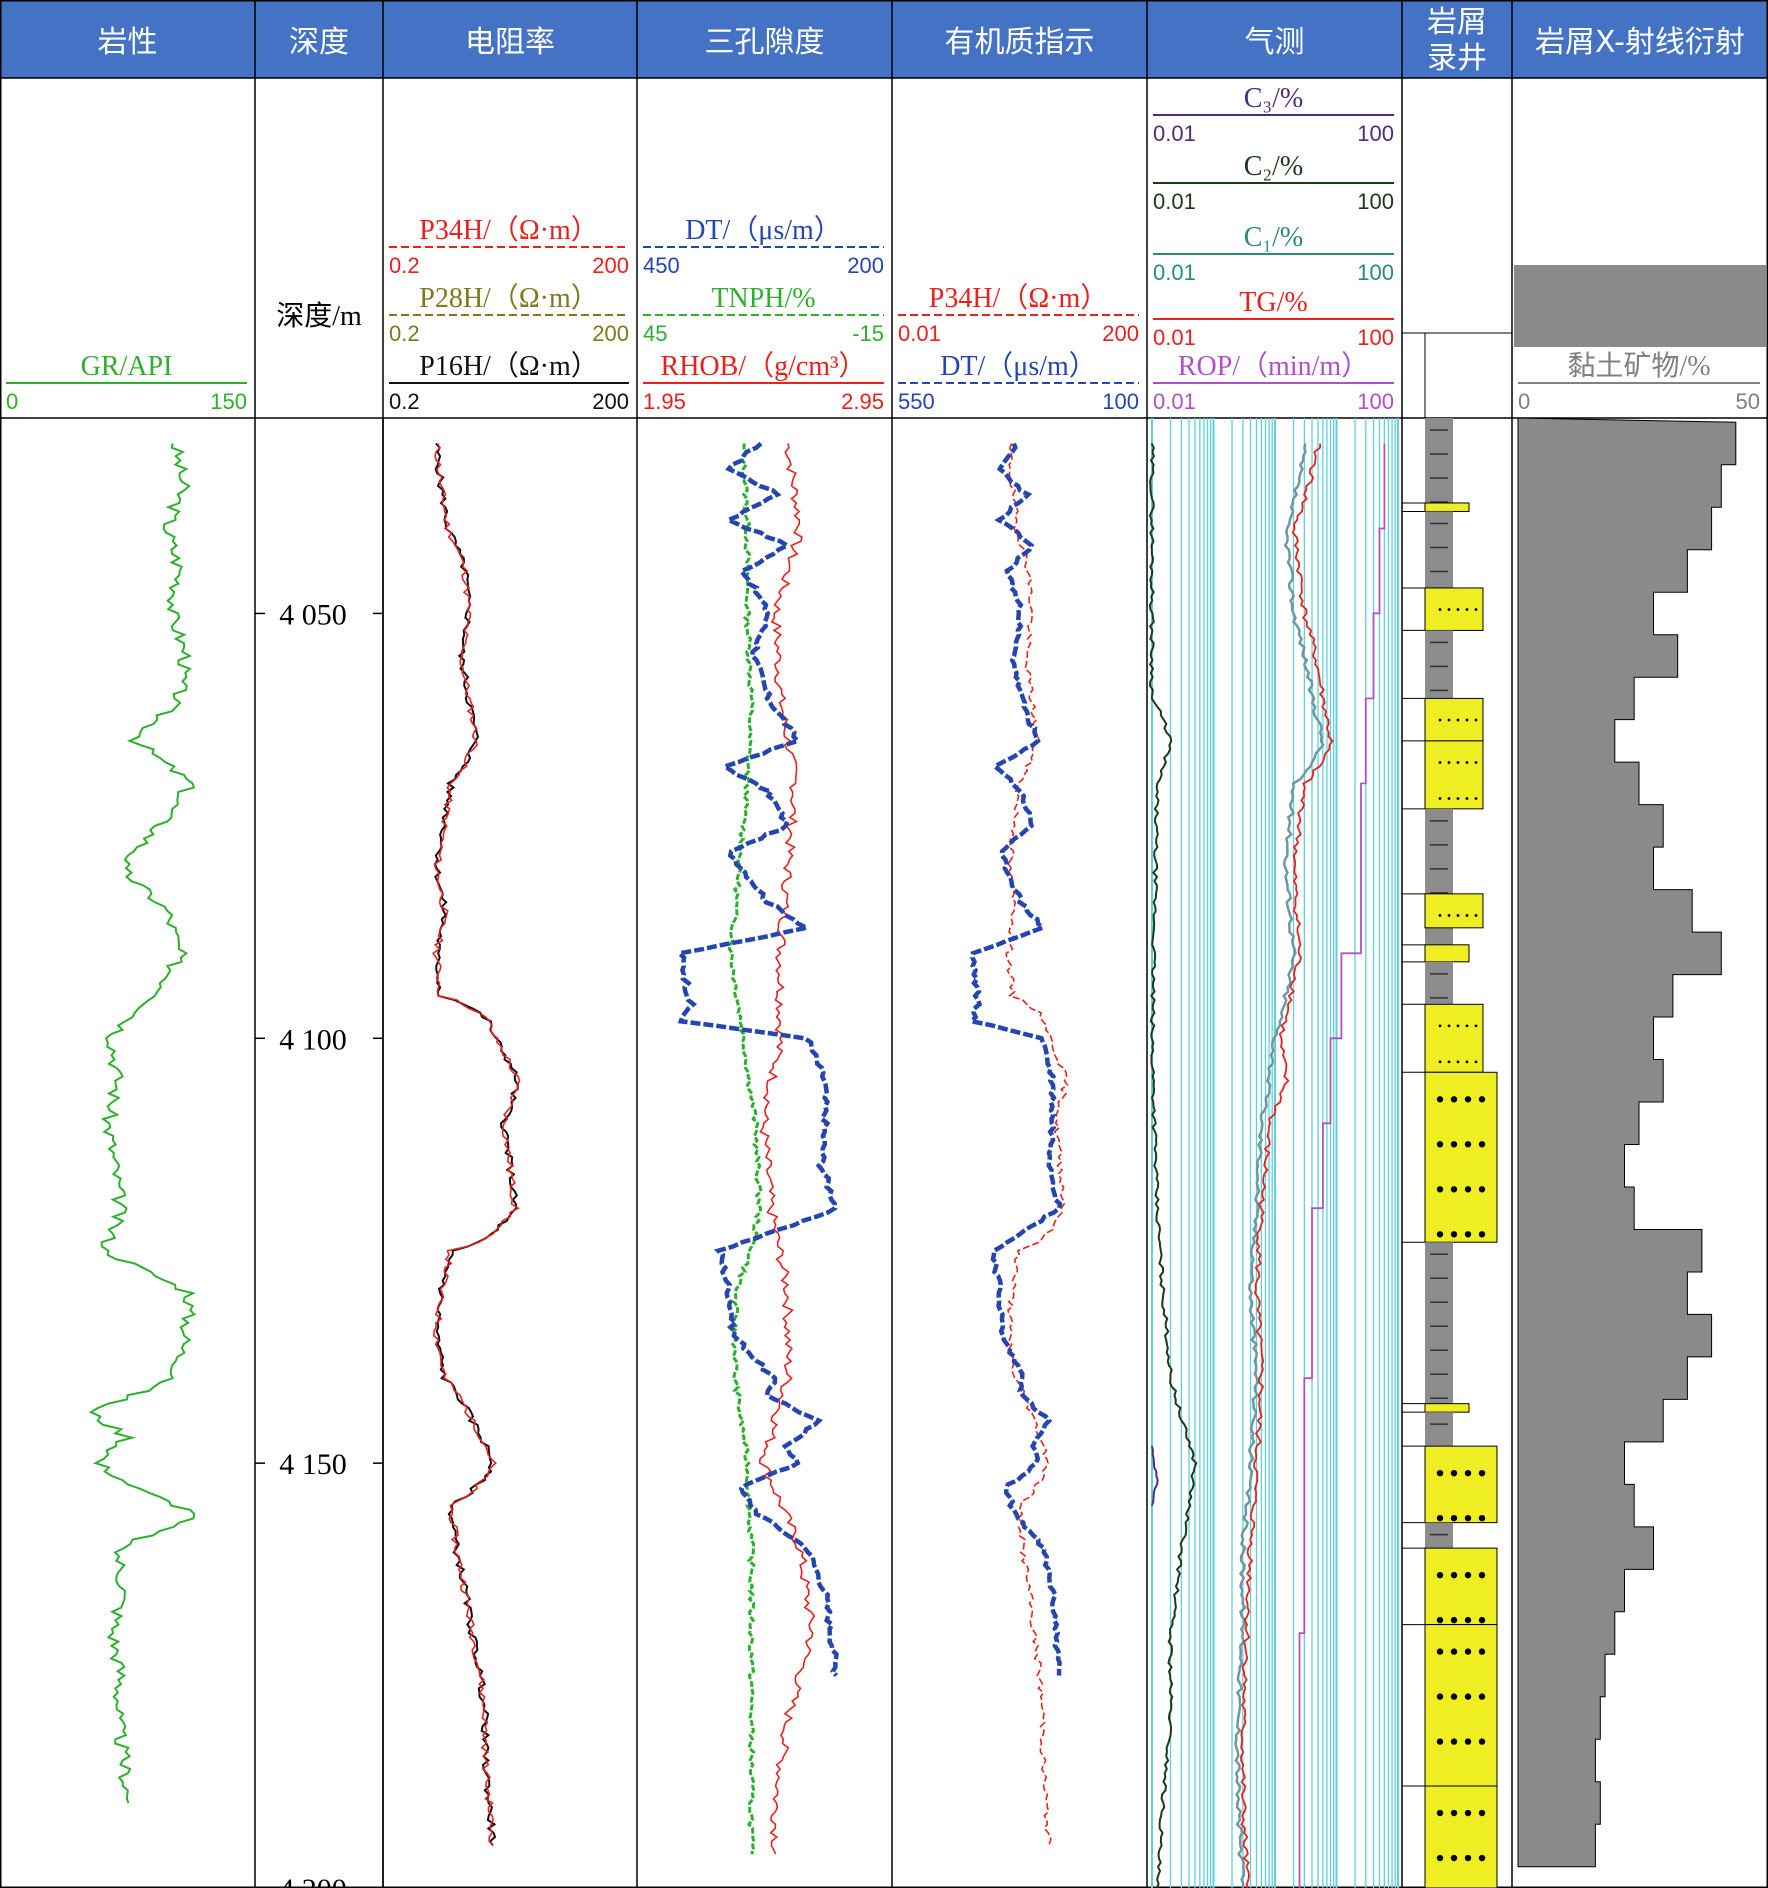 This screenshot has width=1768, height=1888. What do you see at coordinates (764, 366) in the screenshot?
I see `curve-label: RHOB/（g/cm³）` at bounding box center [764, 366].